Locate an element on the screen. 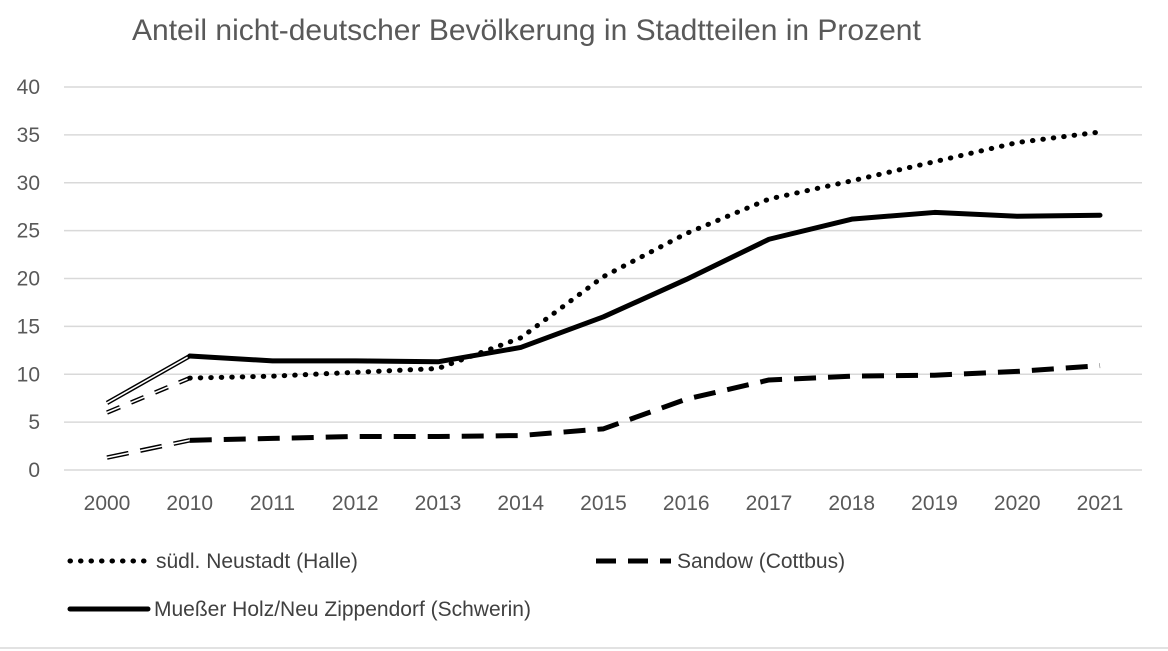 The image size is (1168, 651). y-tick-label: 25 is located at coordinates (28, 231).